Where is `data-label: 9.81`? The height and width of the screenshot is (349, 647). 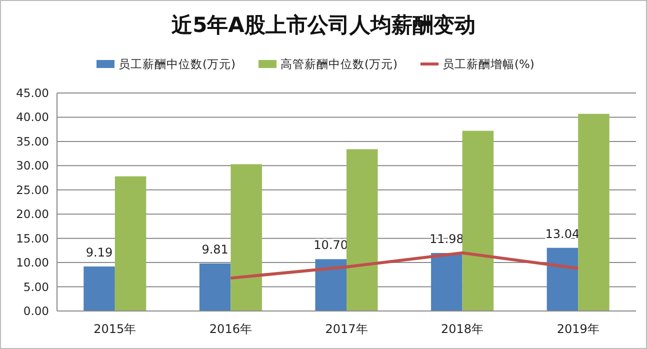
data-label: 9.81 is located at coordinates (215, 249).